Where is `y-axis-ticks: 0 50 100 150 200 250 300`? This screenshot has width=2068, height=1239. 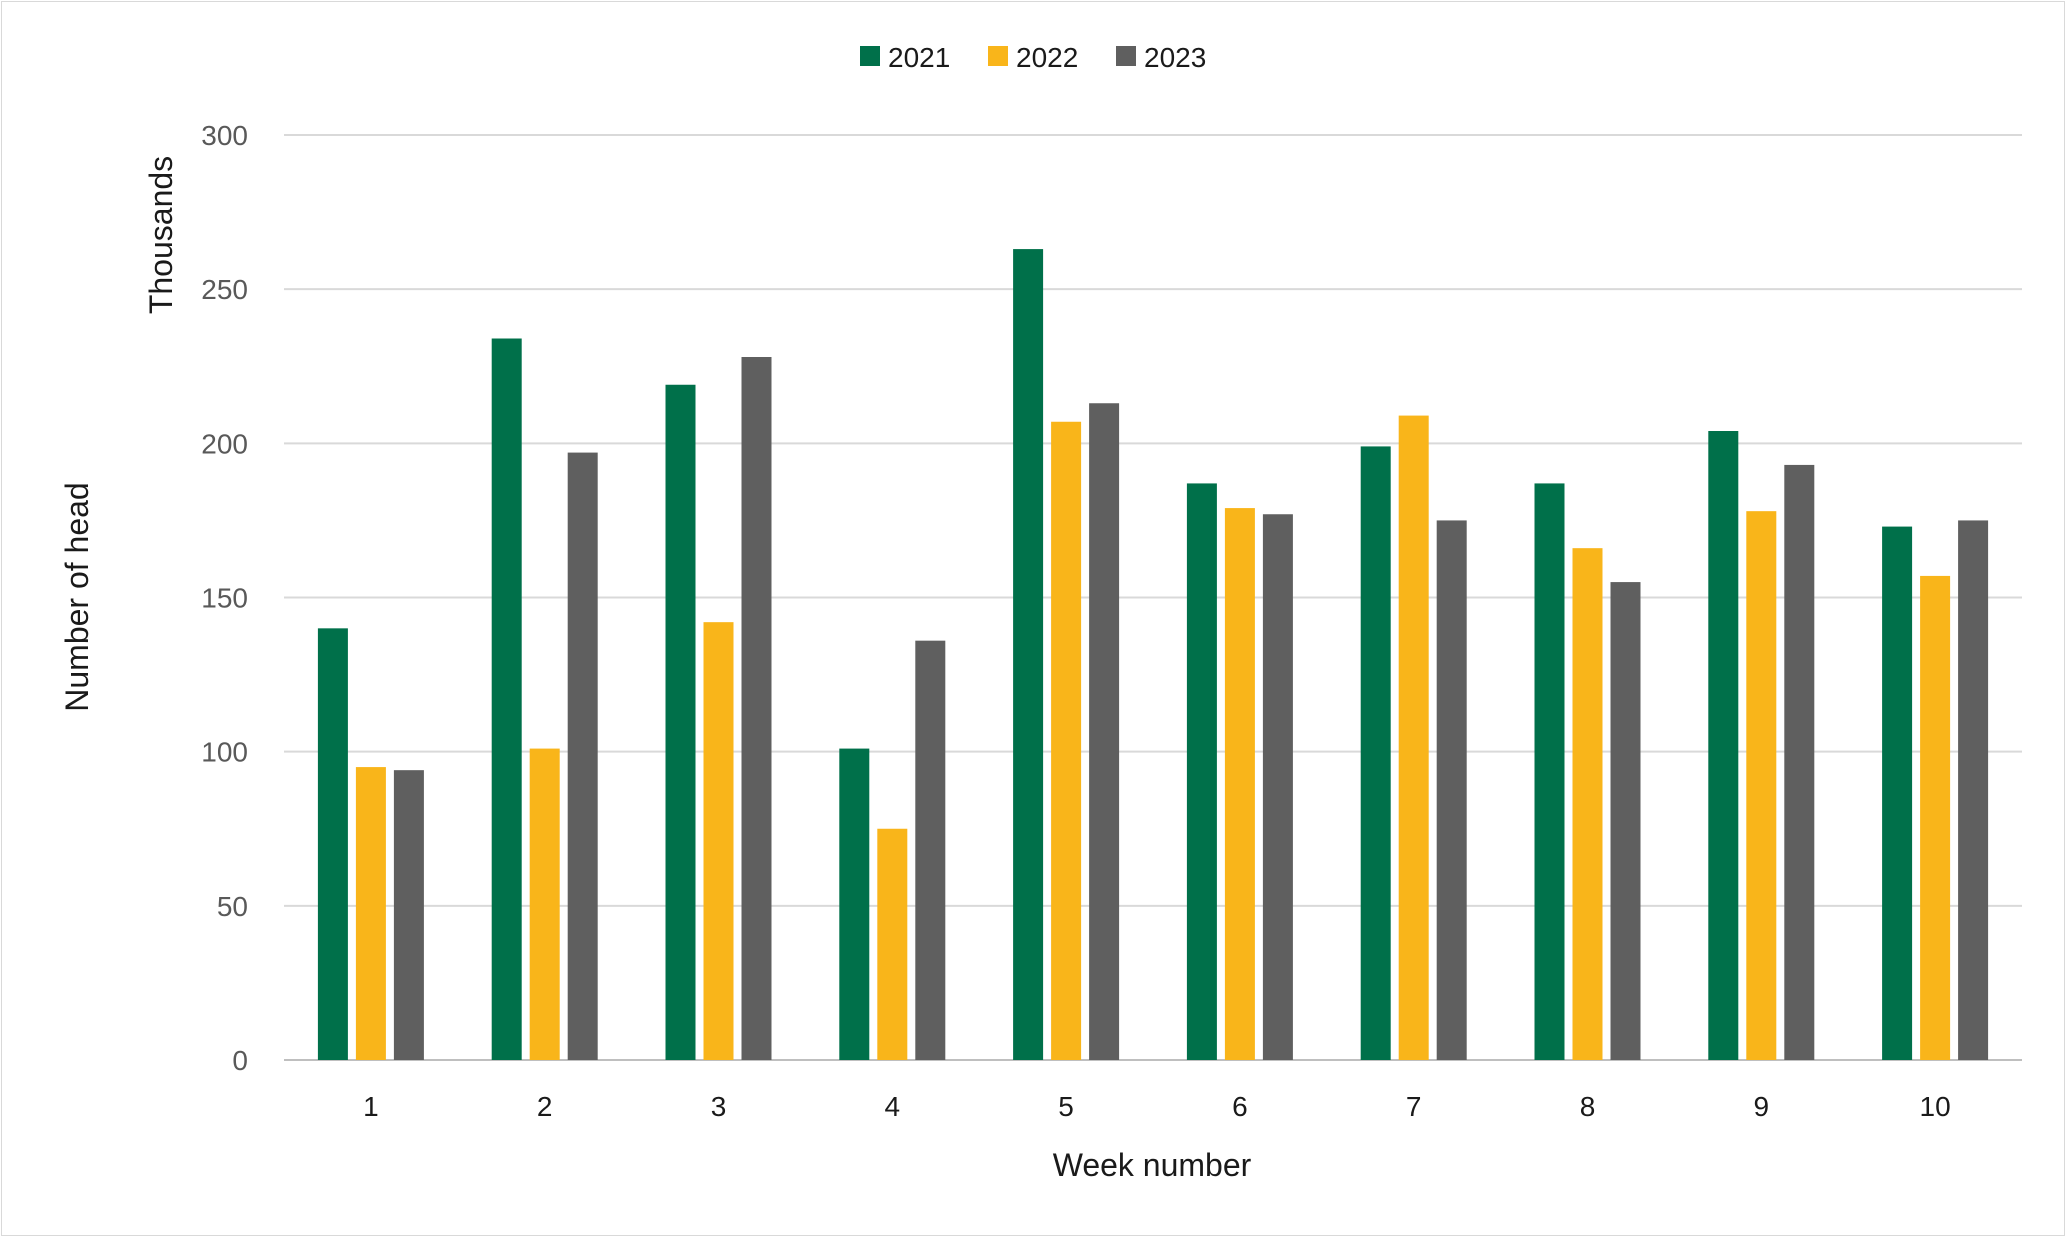 y-axis-ticks: 0 50 100 150 200 250 300 is located at coordinates (224, 598).